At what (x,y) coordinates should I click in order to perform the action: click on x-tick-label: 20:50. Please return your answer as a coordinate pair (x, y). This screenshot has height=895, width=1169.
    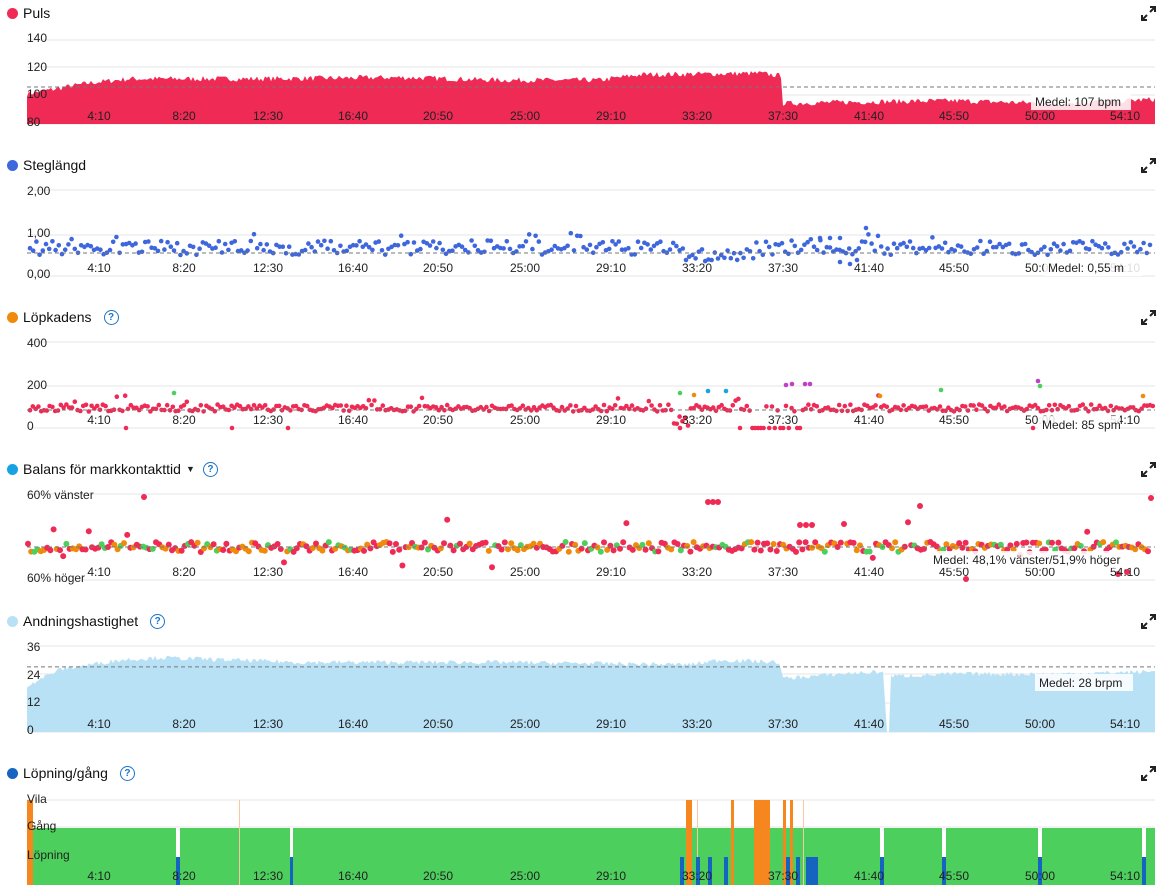
    Looking at the image, I should click on (438, 116).